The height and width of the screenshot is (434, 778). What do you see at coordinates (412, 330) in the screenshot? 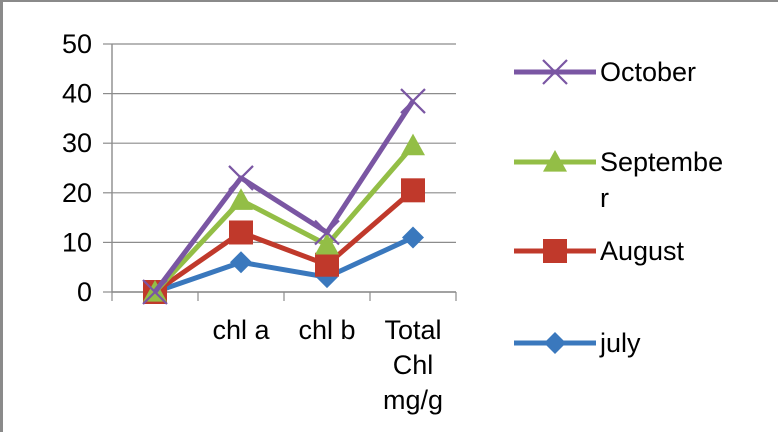
I see `x-tick-label: Total` at bounding box center [412, 330].